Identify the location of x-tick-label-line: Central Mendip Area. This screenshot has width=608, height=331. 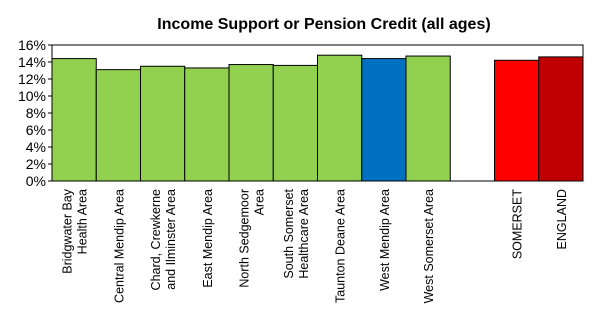
(119, 246).